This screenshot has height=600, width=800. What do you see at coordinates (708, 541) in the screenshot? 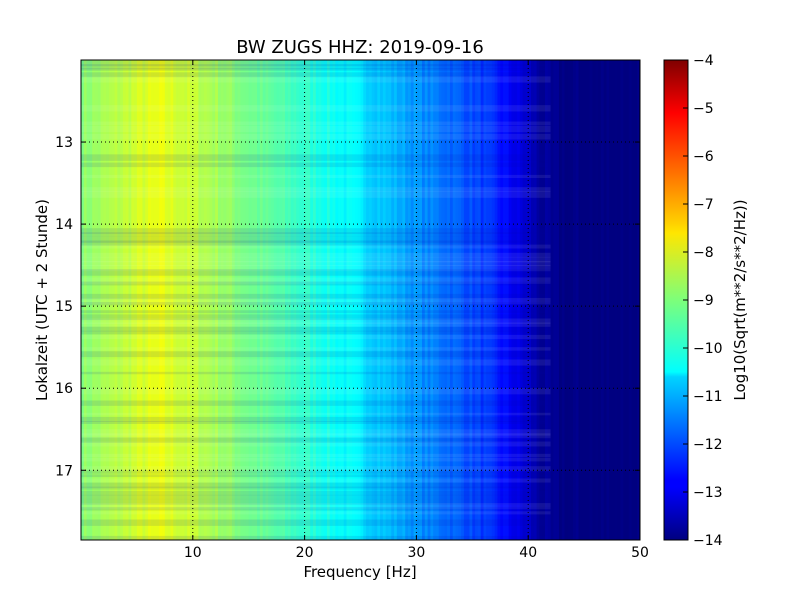
I see `colorbar-tick-label: −14` at bounding box center [708, 541].